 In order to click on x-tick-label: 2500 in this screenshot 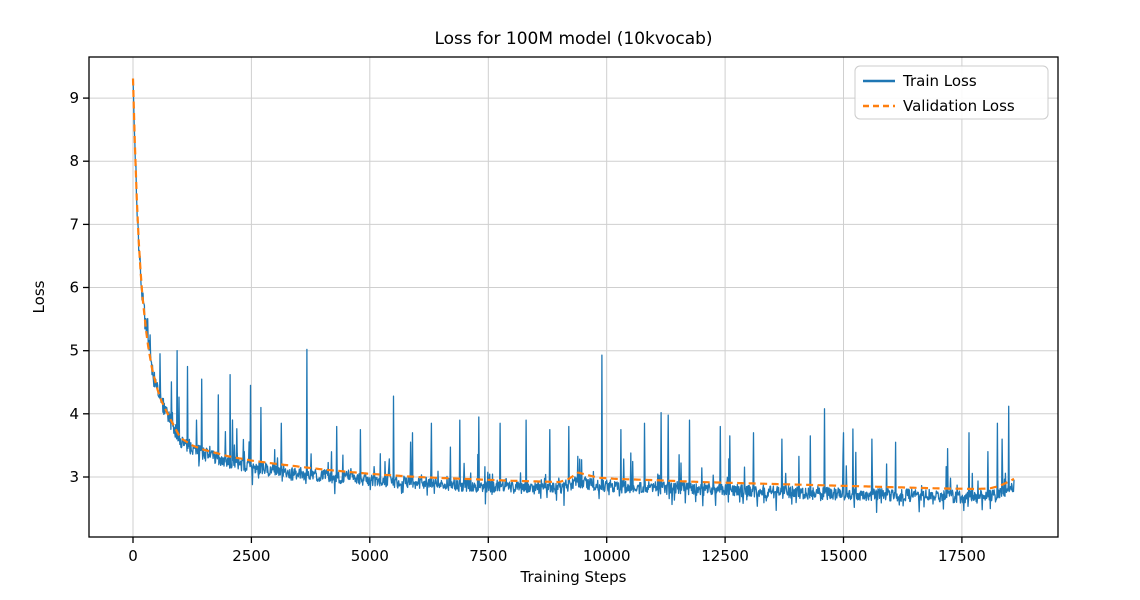, I will do `click(251, 556)`.